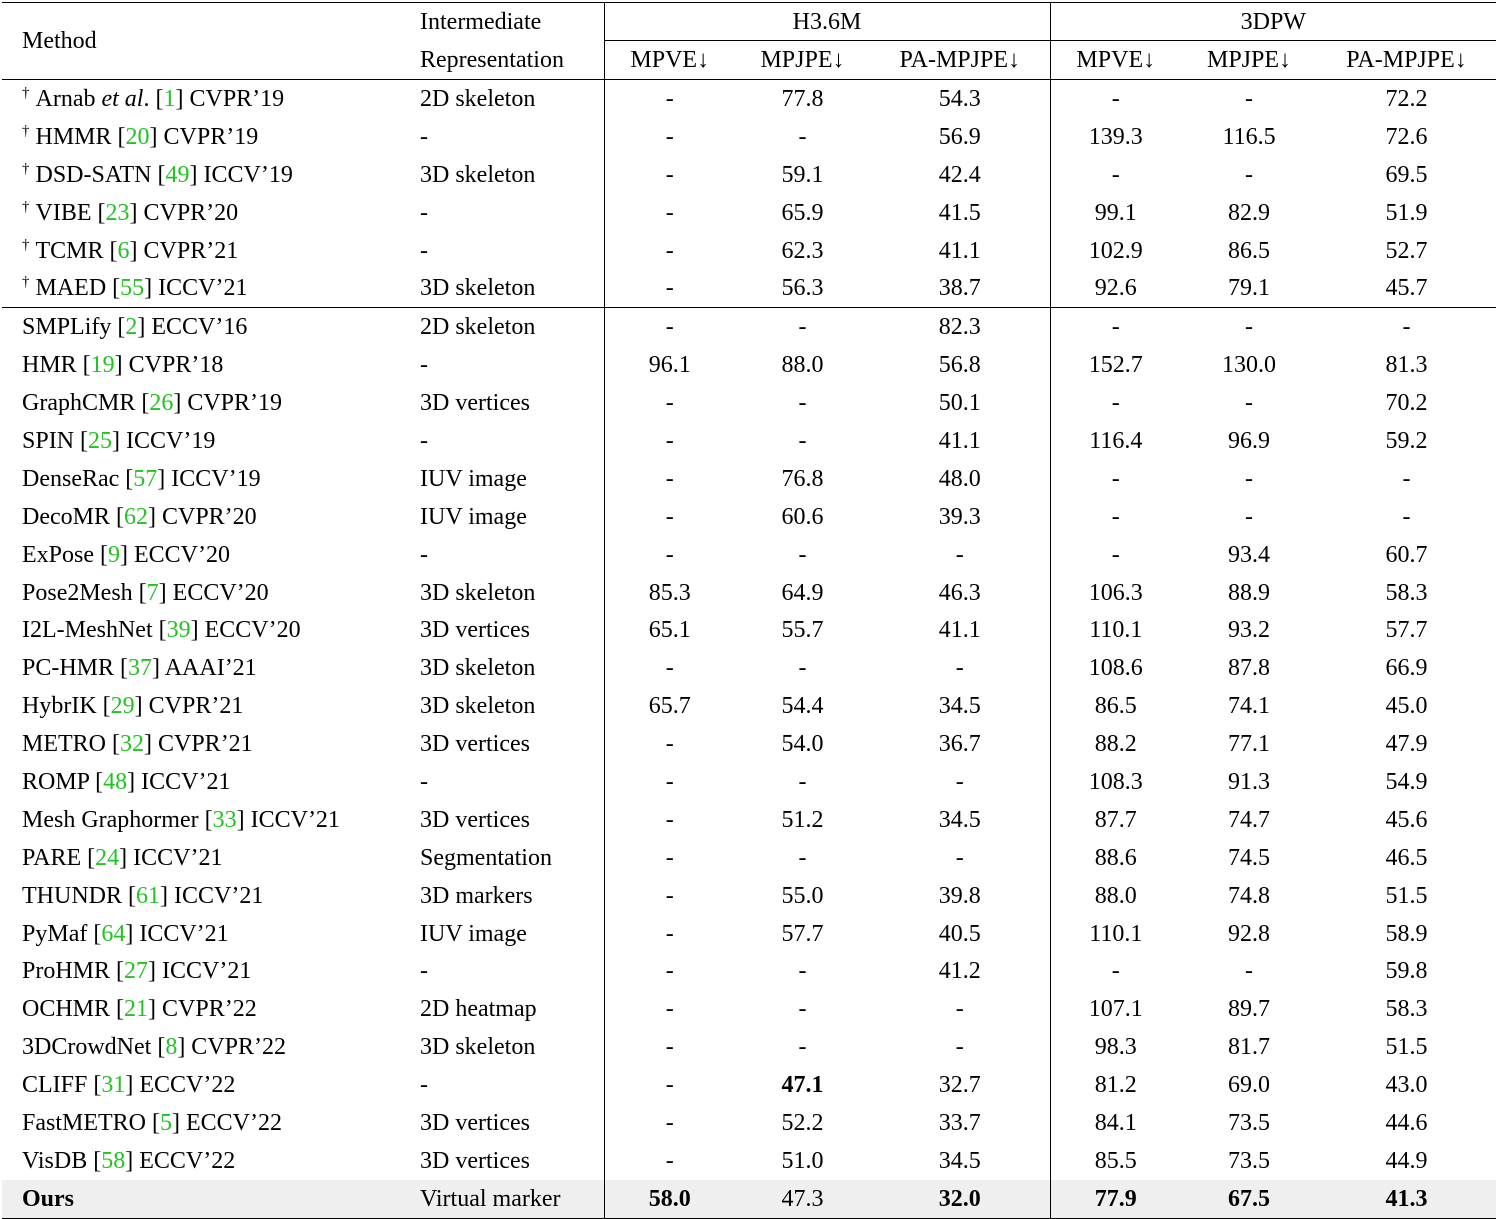 This screenshot has width=1498, height=1219. Describe the element at coordinates (959, 327) in the screenshot. I see `metric-value: 82.3` at that location.